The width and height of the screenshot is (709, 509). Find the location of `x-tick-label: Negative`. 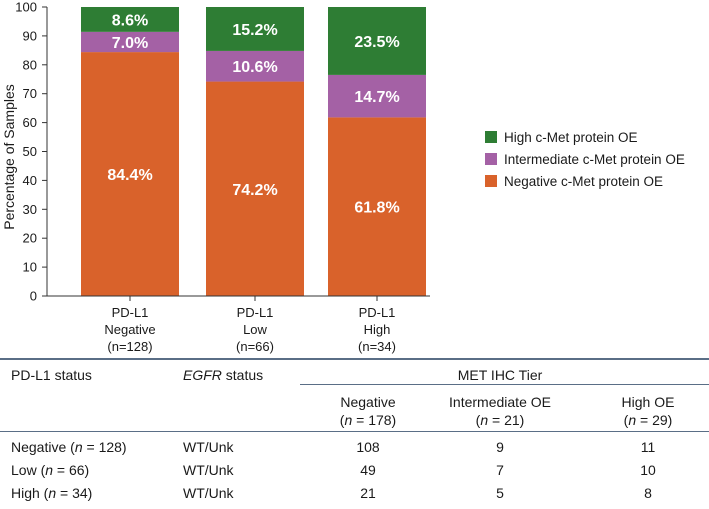

x-tick-label: Negative is located at coordinates (129, 329).